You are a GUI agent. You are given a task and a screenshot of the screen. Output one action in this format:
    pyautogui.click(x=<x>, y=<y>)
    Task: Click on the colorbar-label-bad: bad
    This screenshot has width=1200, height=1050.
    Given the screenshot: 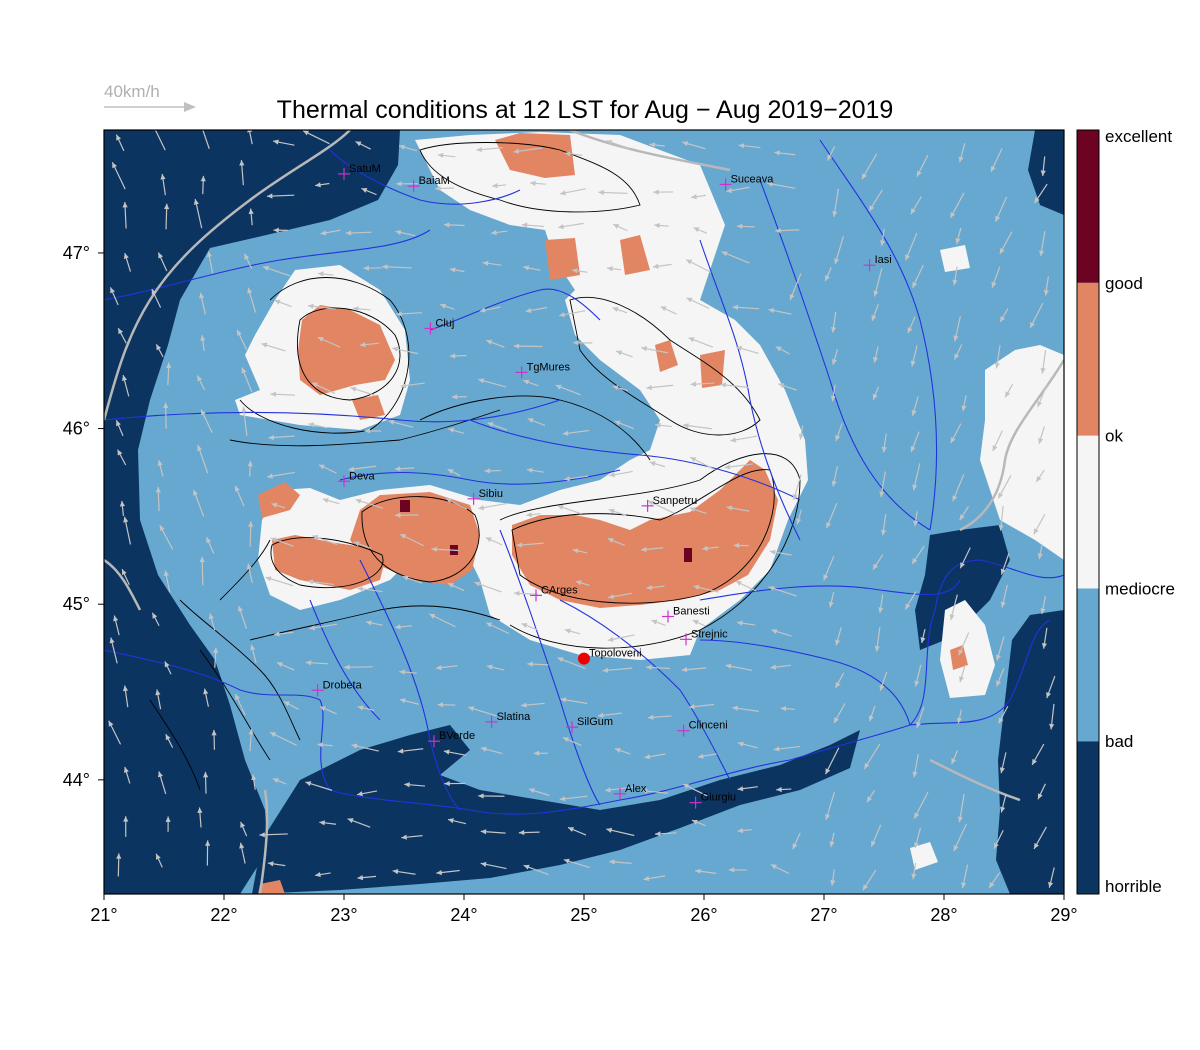 What is the action you would take?
    pyautogui.click(x=1119, y=741)
    